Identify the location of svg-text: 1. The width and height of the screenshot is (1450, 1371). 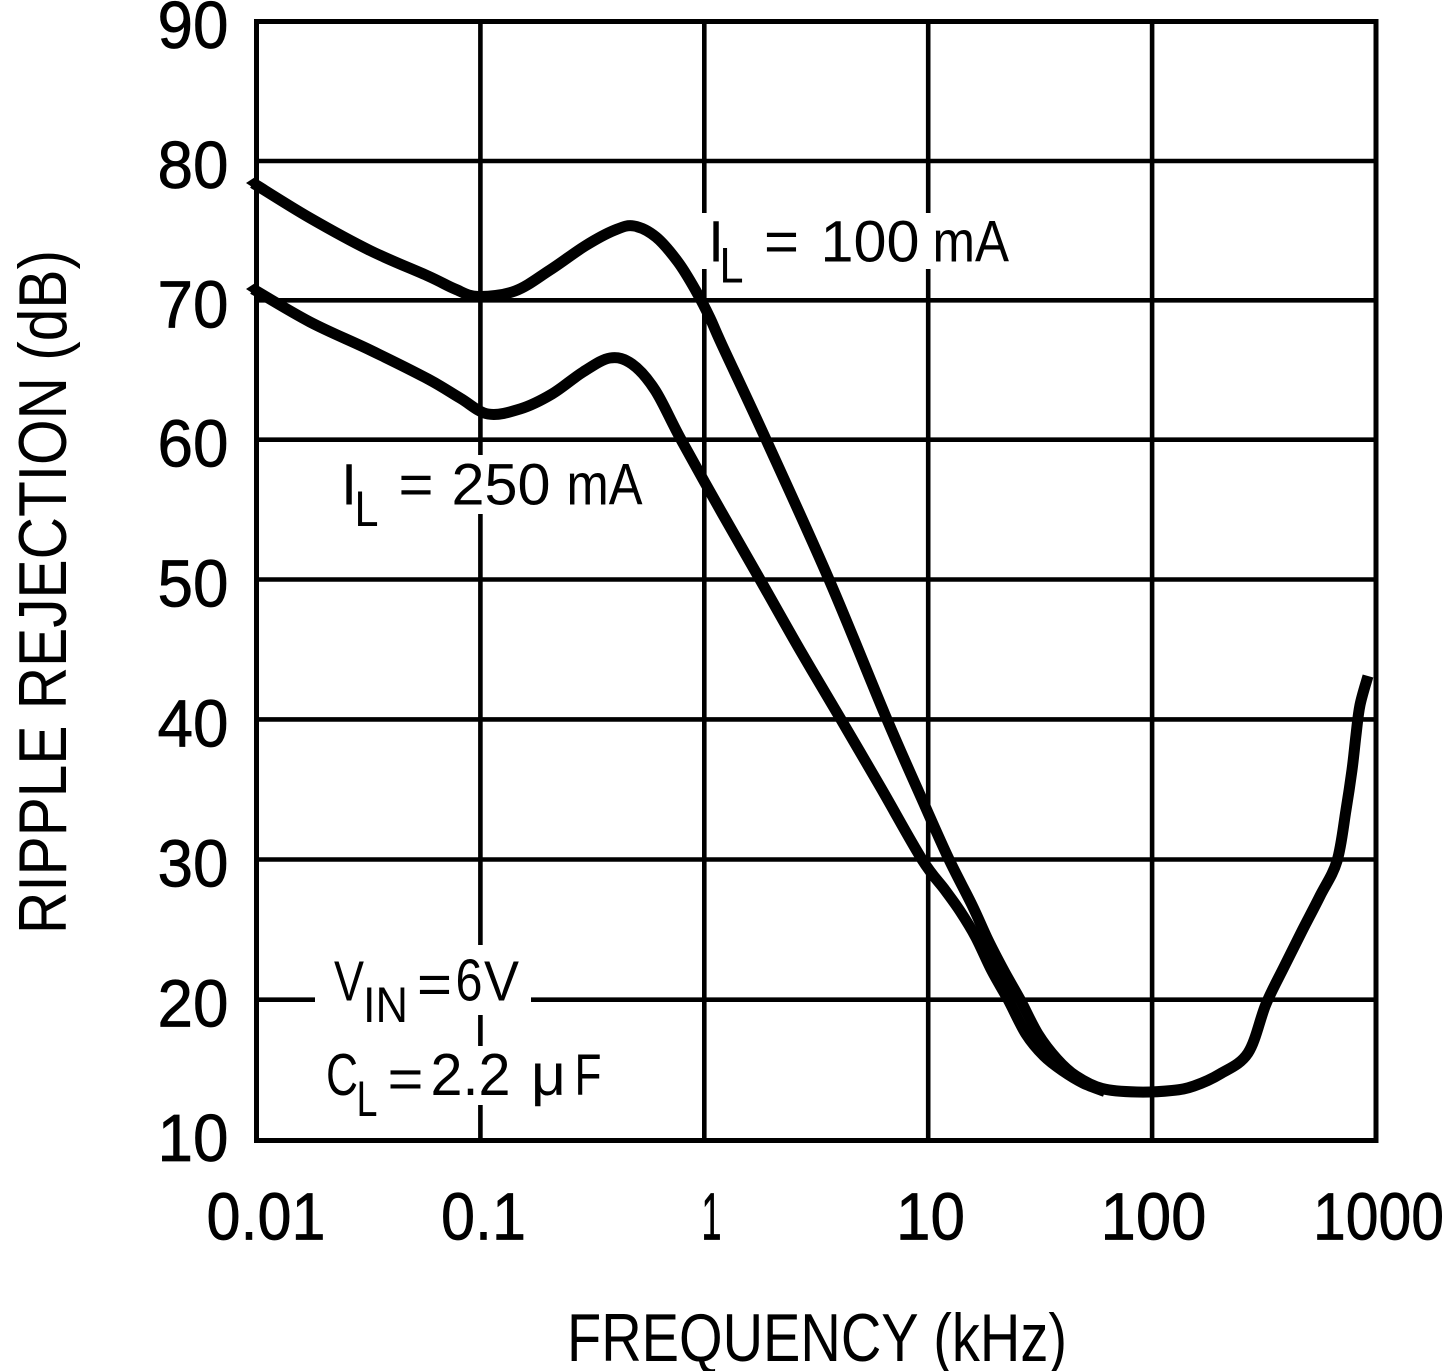
(712, 1217).